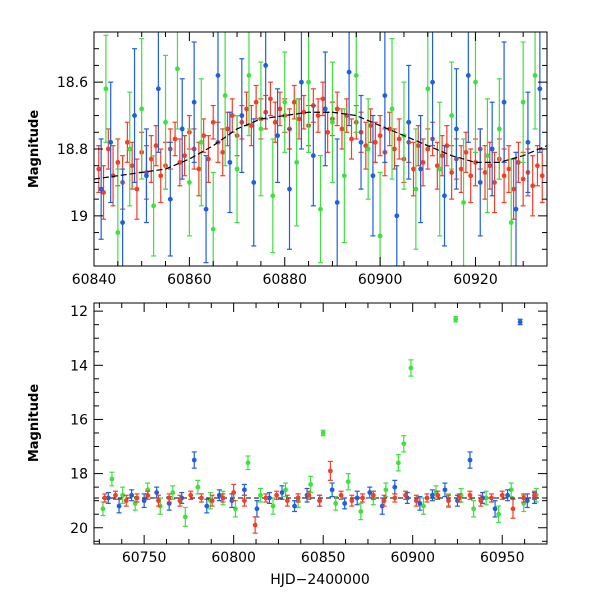 This screenshot has width=600, height=600. I want to click on bottom-x-axis-label: HJD−2400000, so click(320, 580).